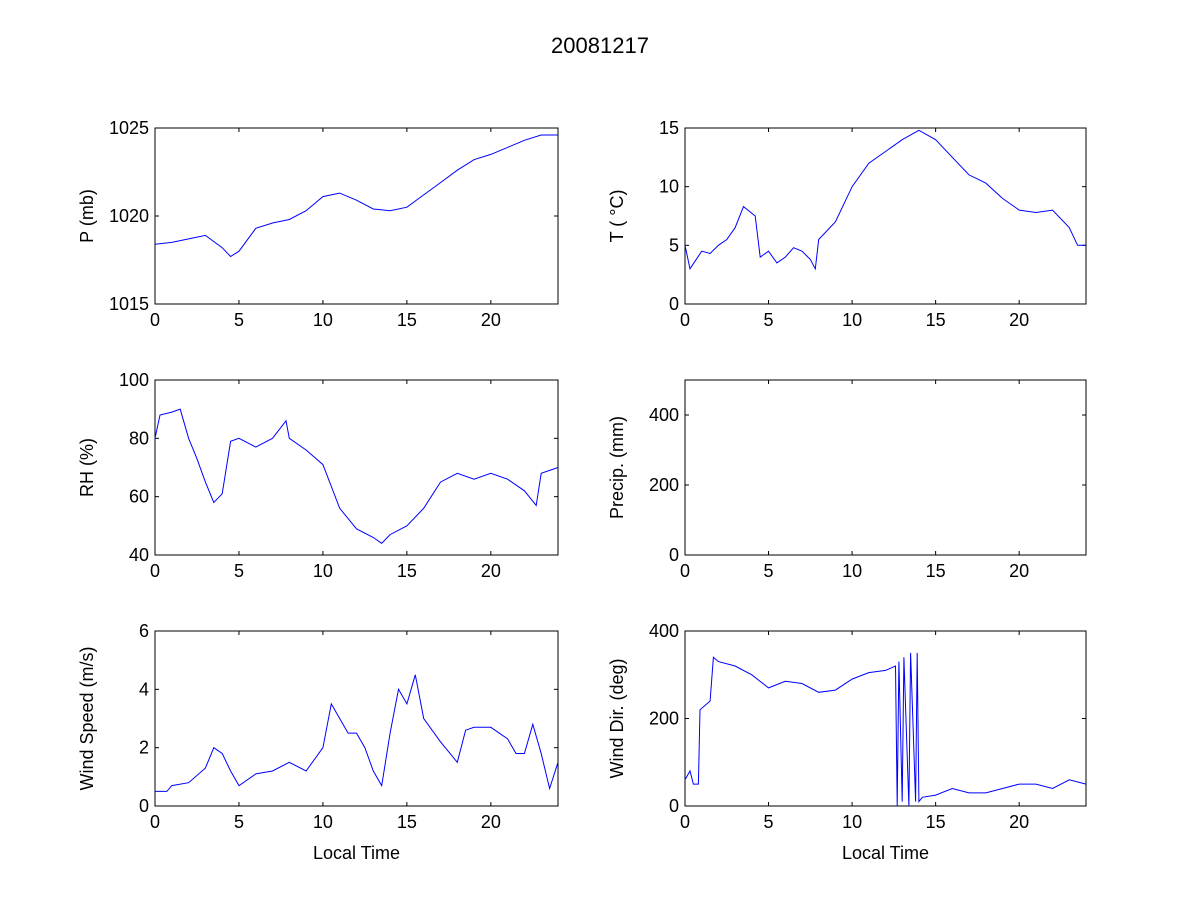  I want to click on y-tick-label: 6, so click(144, 631).